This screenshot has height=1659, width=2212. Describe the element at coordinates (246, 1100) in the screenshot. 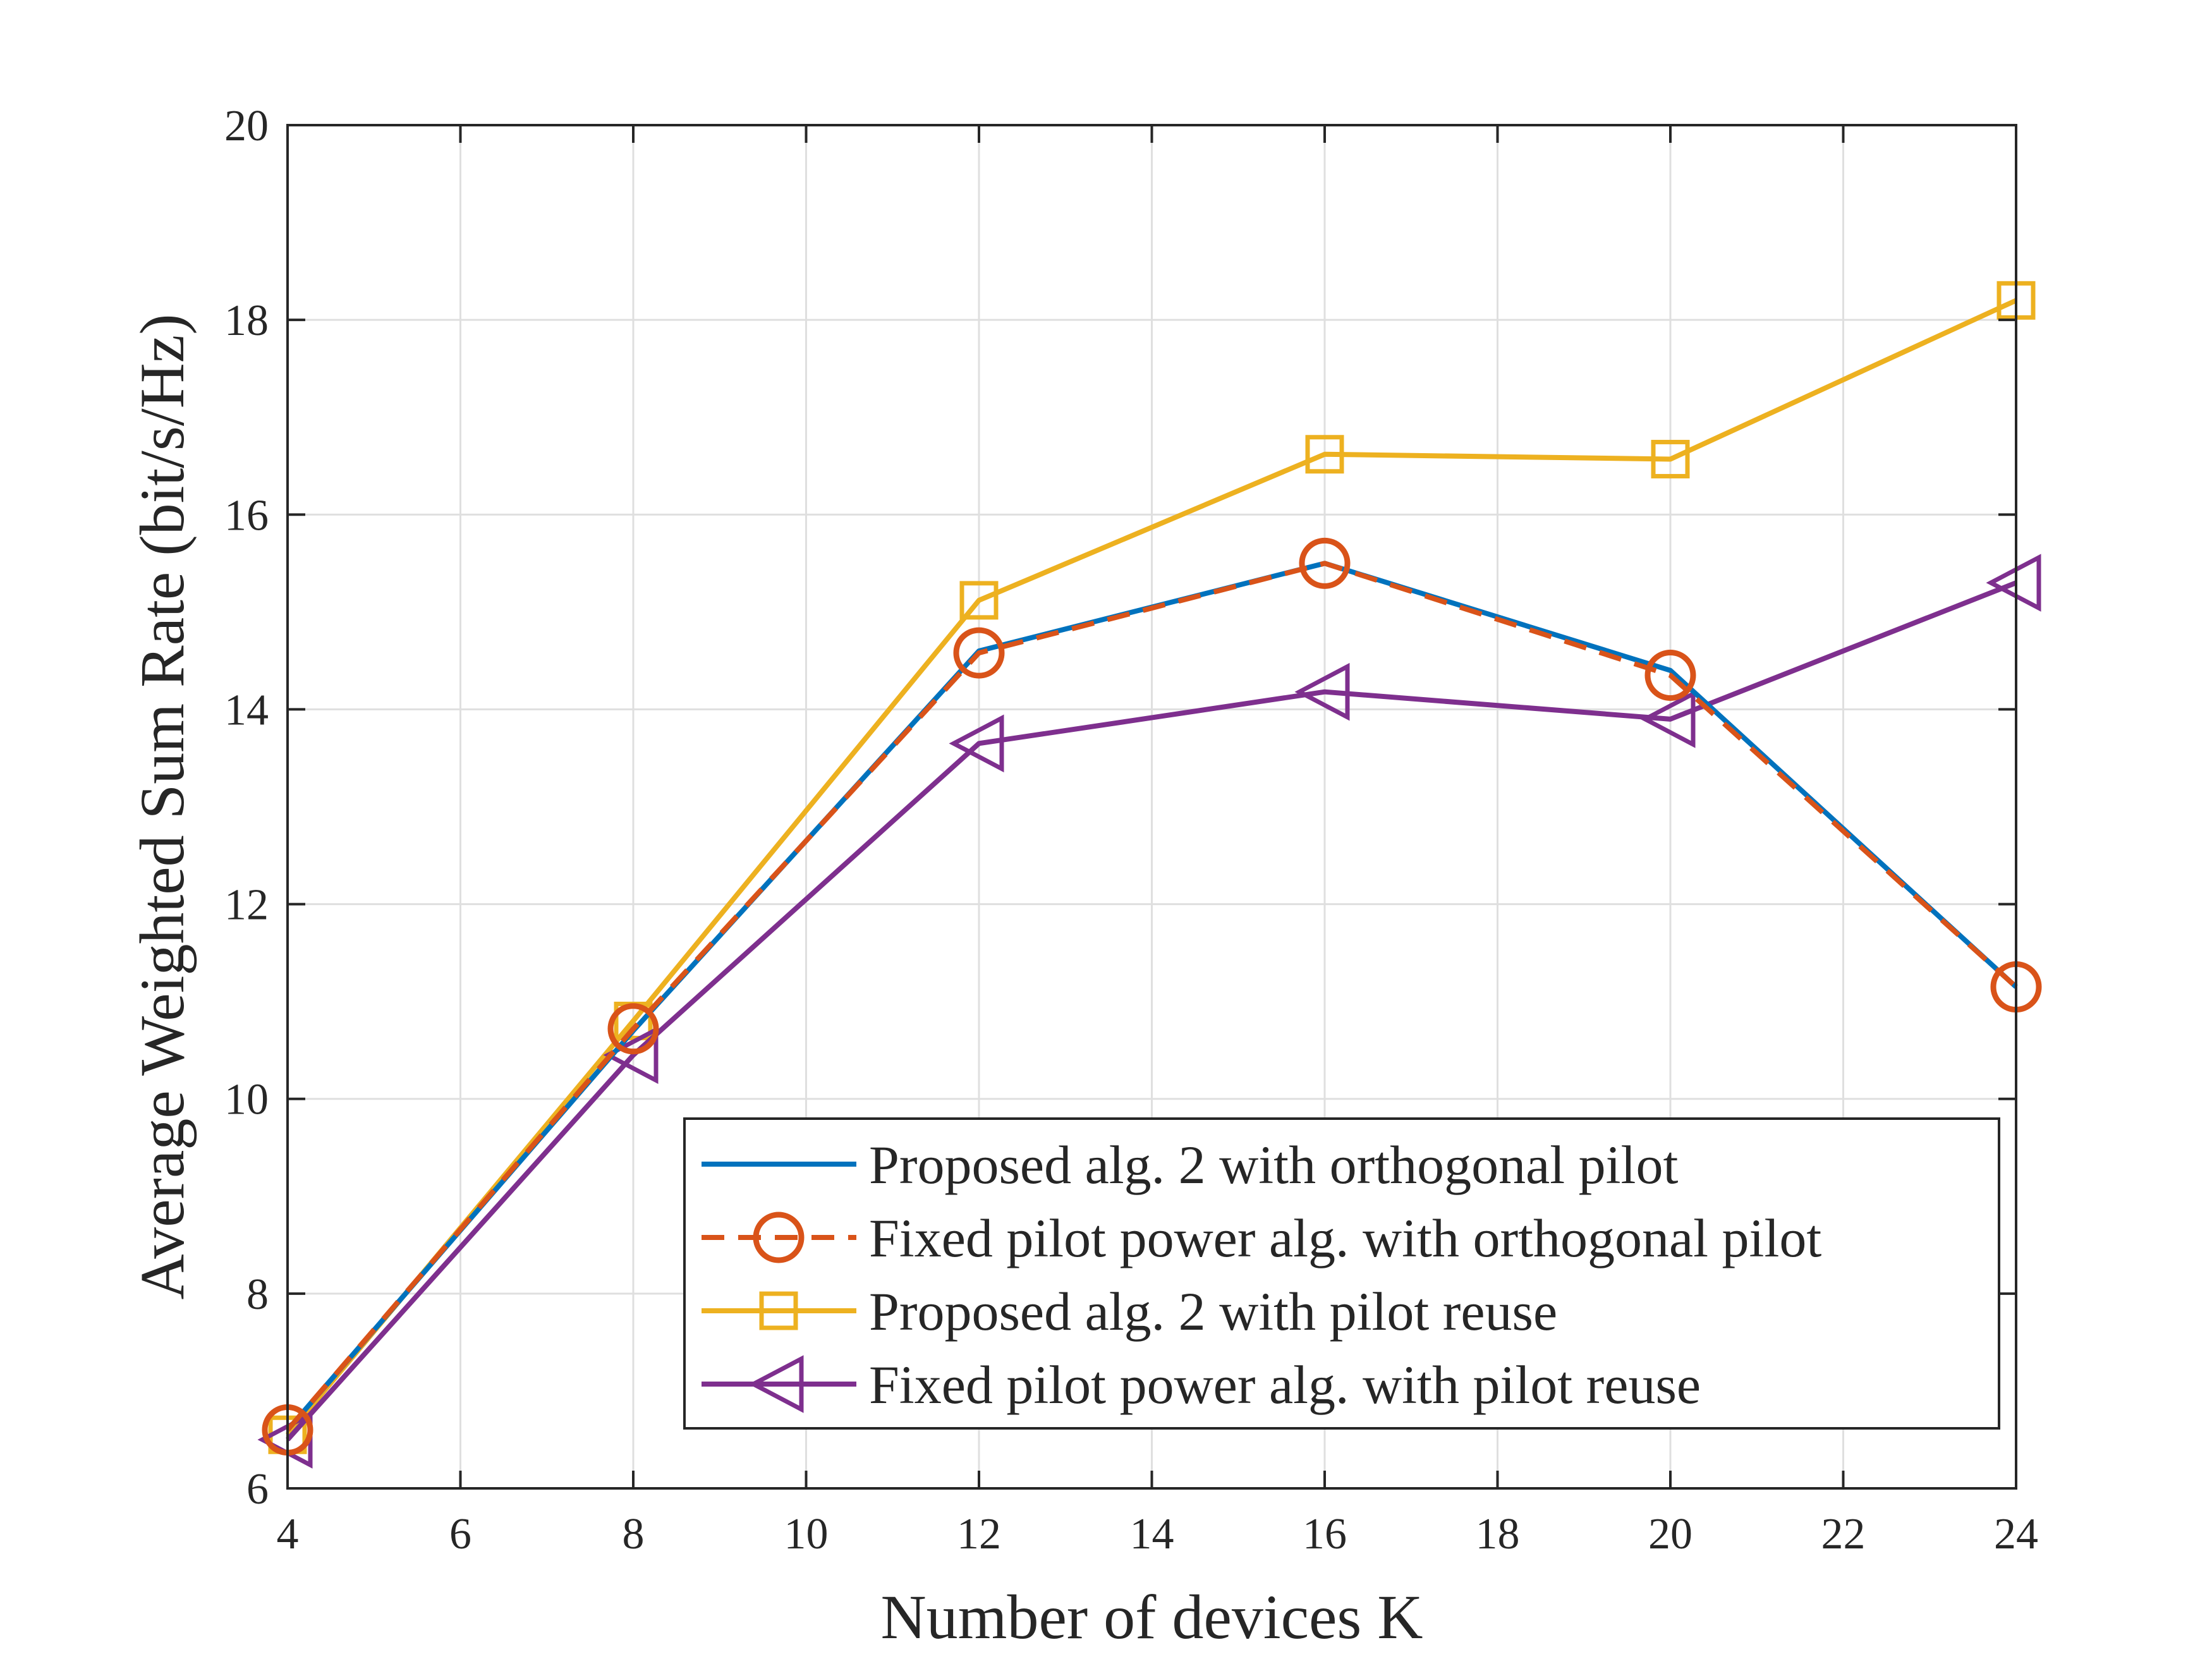

I see `y-tick-label: 10` at that location.